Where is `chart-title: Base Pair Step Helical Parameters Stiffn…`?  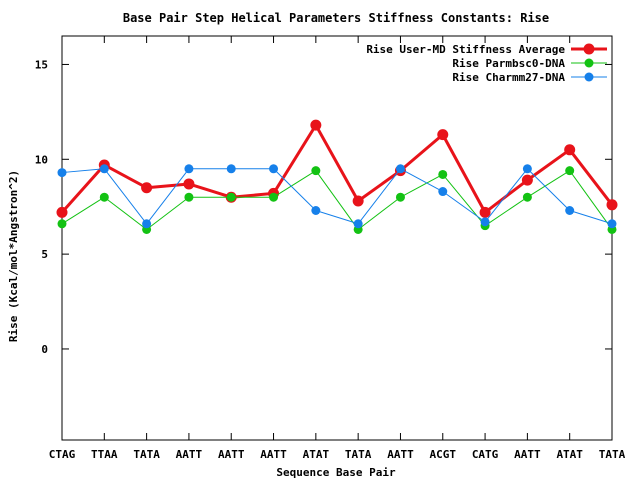
chart-title: Base Pair Step Helical Parameters Stiffn… is located at coordinates (336, 18).